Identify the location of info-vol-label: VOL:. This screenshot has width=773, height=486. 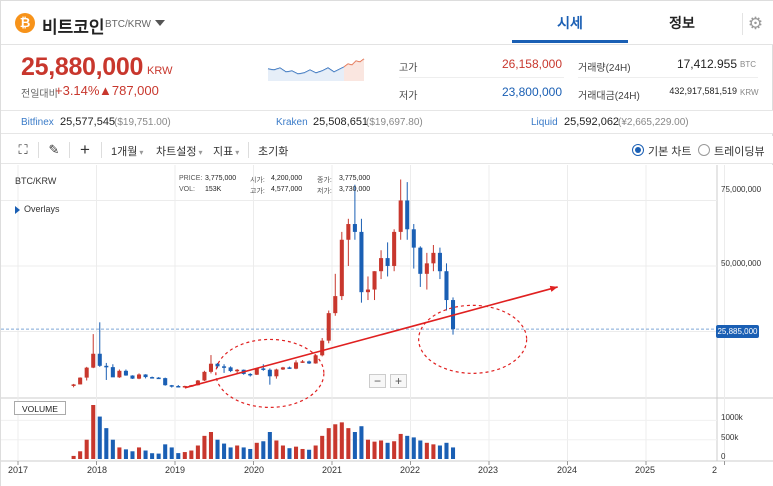
(187, 189).